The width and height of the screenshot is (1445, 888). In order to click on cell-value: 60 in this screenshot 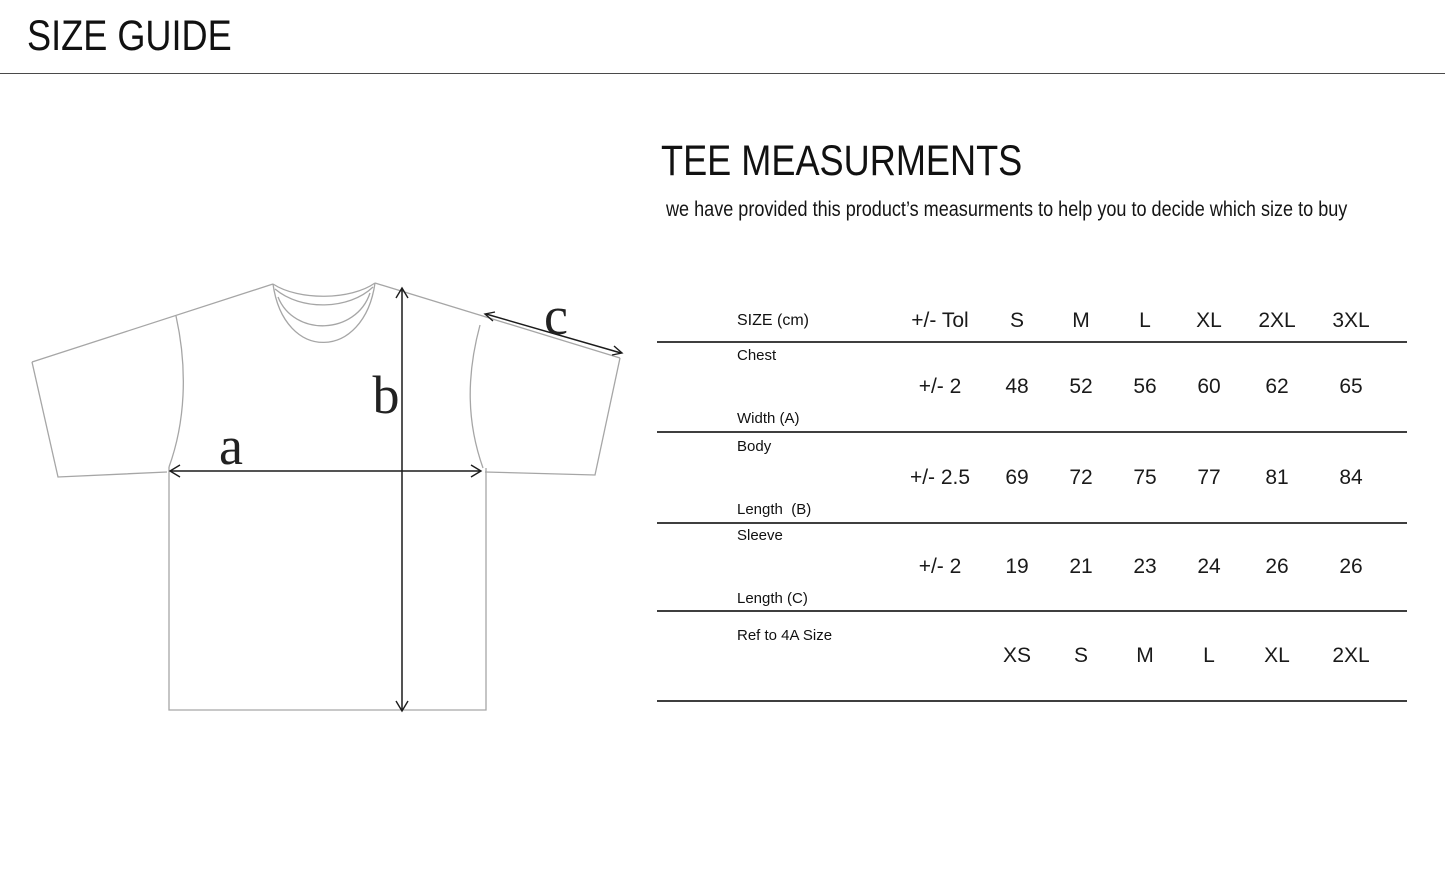, I will do `click(1209, 386)`.